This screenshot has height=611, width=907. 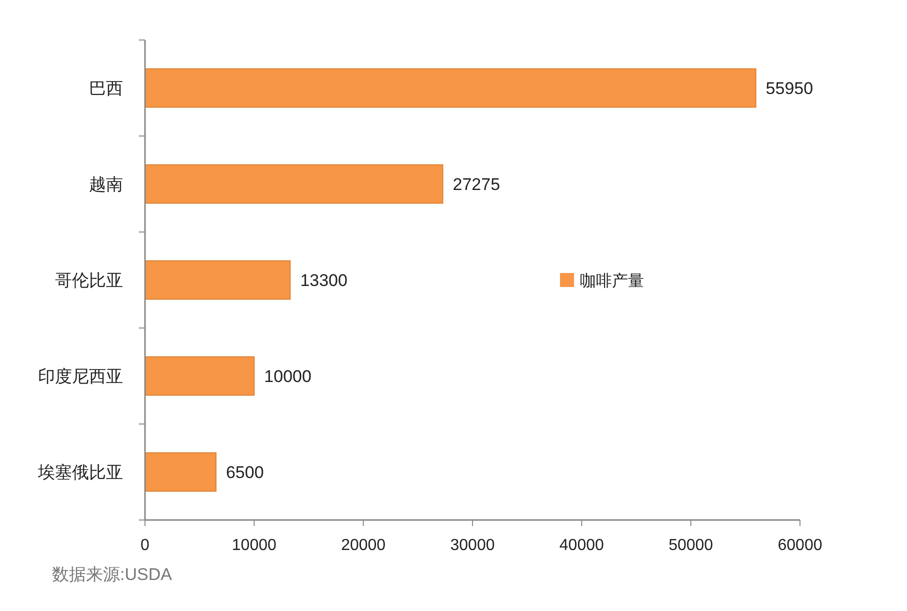 What do you see at coordinates (245, 472) in the screenshot?
I see `data-label: 6500` at bounding box center [245, 472].